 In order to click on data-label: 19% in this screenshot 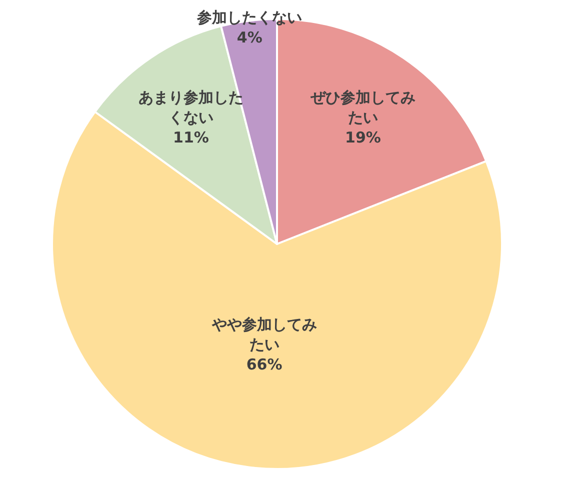, I will do `click(363, 137)`.